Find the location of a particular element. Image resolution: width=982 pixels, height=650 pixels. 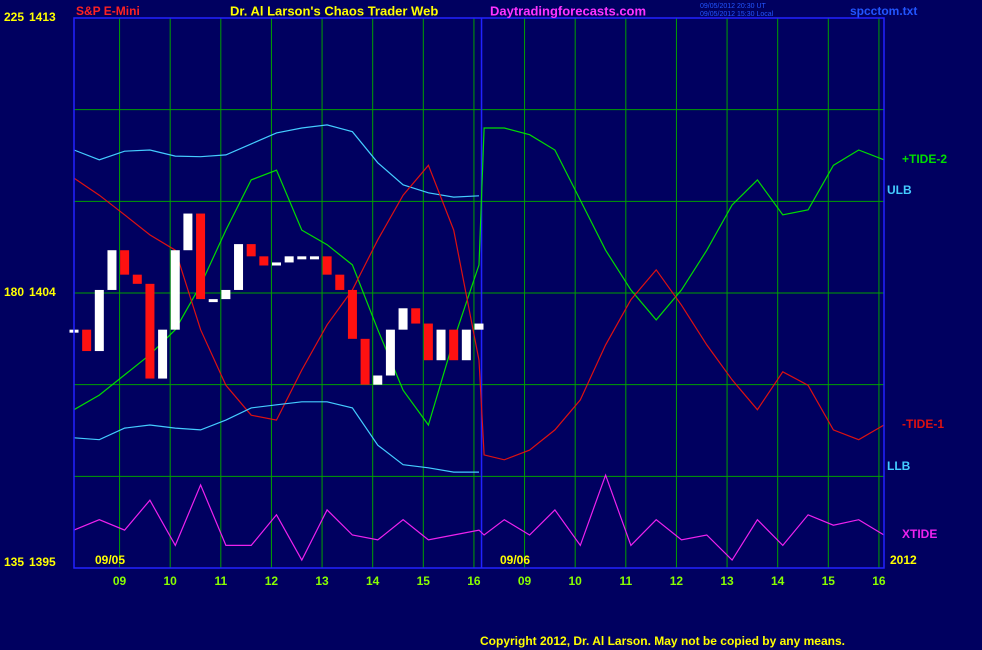

date-label: 2012 is located at coordinates (903, 560).